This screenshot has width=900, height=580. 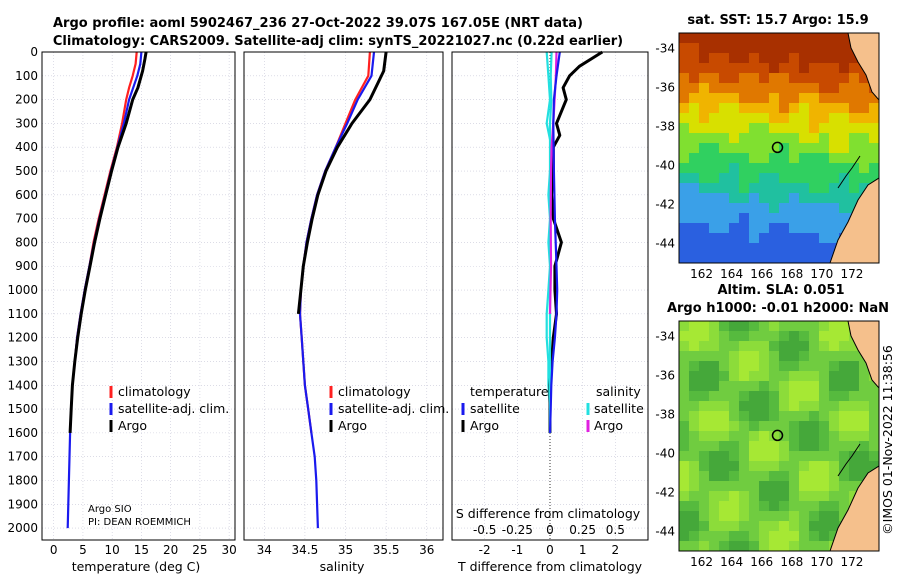 What do you see at coordinates (887, 440) in the screenshot?
I see `timestamp: ©IMOS 01-Nov-2022 11:38:56` at bounding box center [887, 440].